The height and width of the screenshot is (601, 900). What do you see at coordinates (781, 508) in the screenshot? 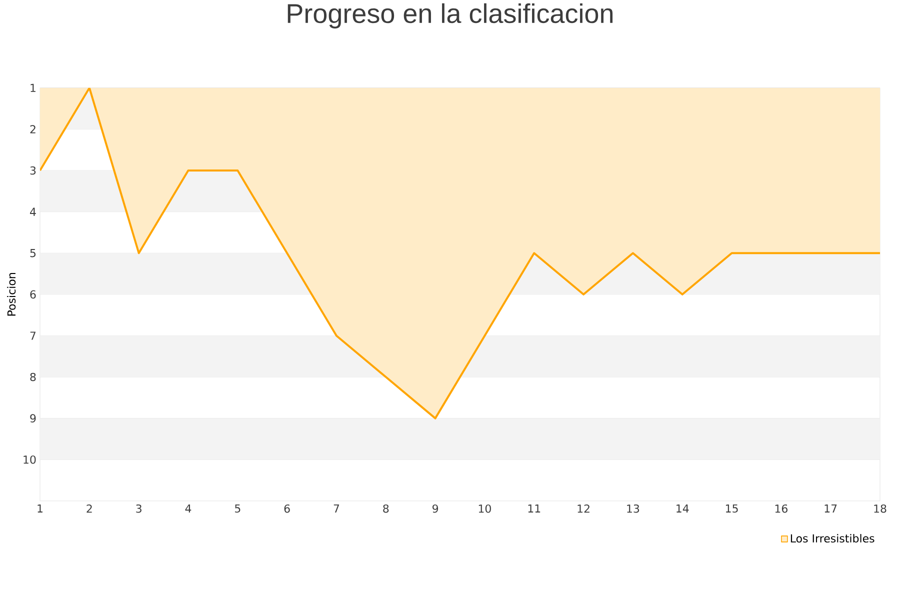
I see `x-tick-label: 16` at bounding box center [781, 508].